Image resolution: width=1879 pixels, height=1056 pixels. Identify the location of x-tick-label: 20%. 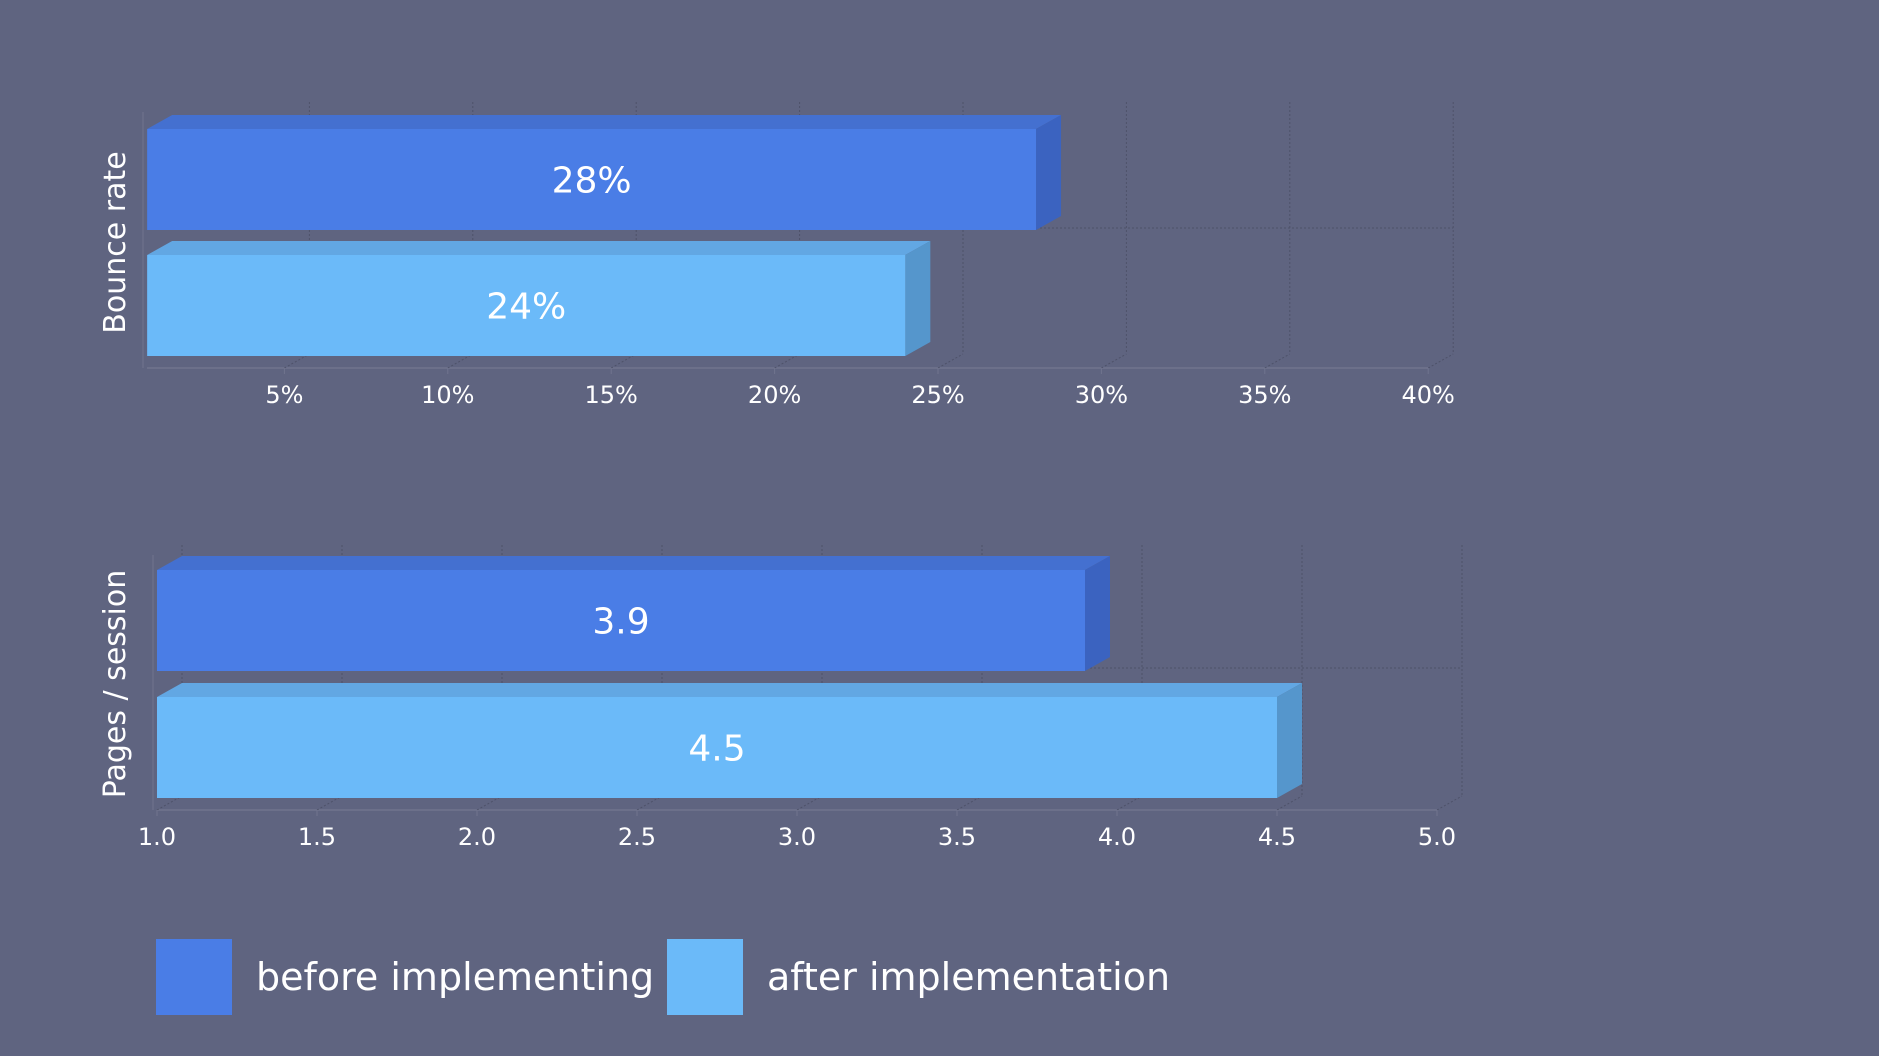
(774, 395).